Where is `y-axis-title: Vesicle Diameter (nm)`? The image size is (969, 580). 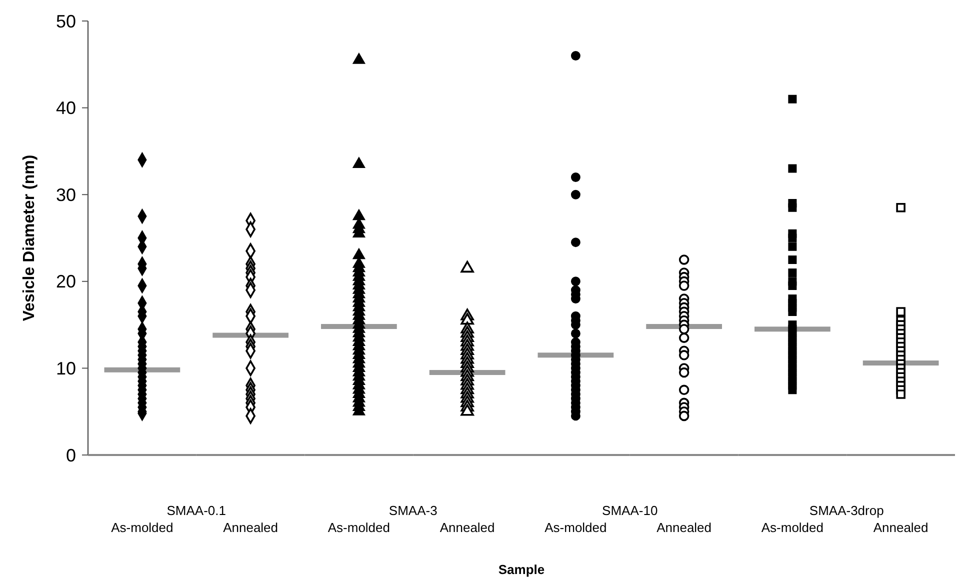
y-axis-title: Vesicle Diameter (nm) is located at coordinates (29, 238).